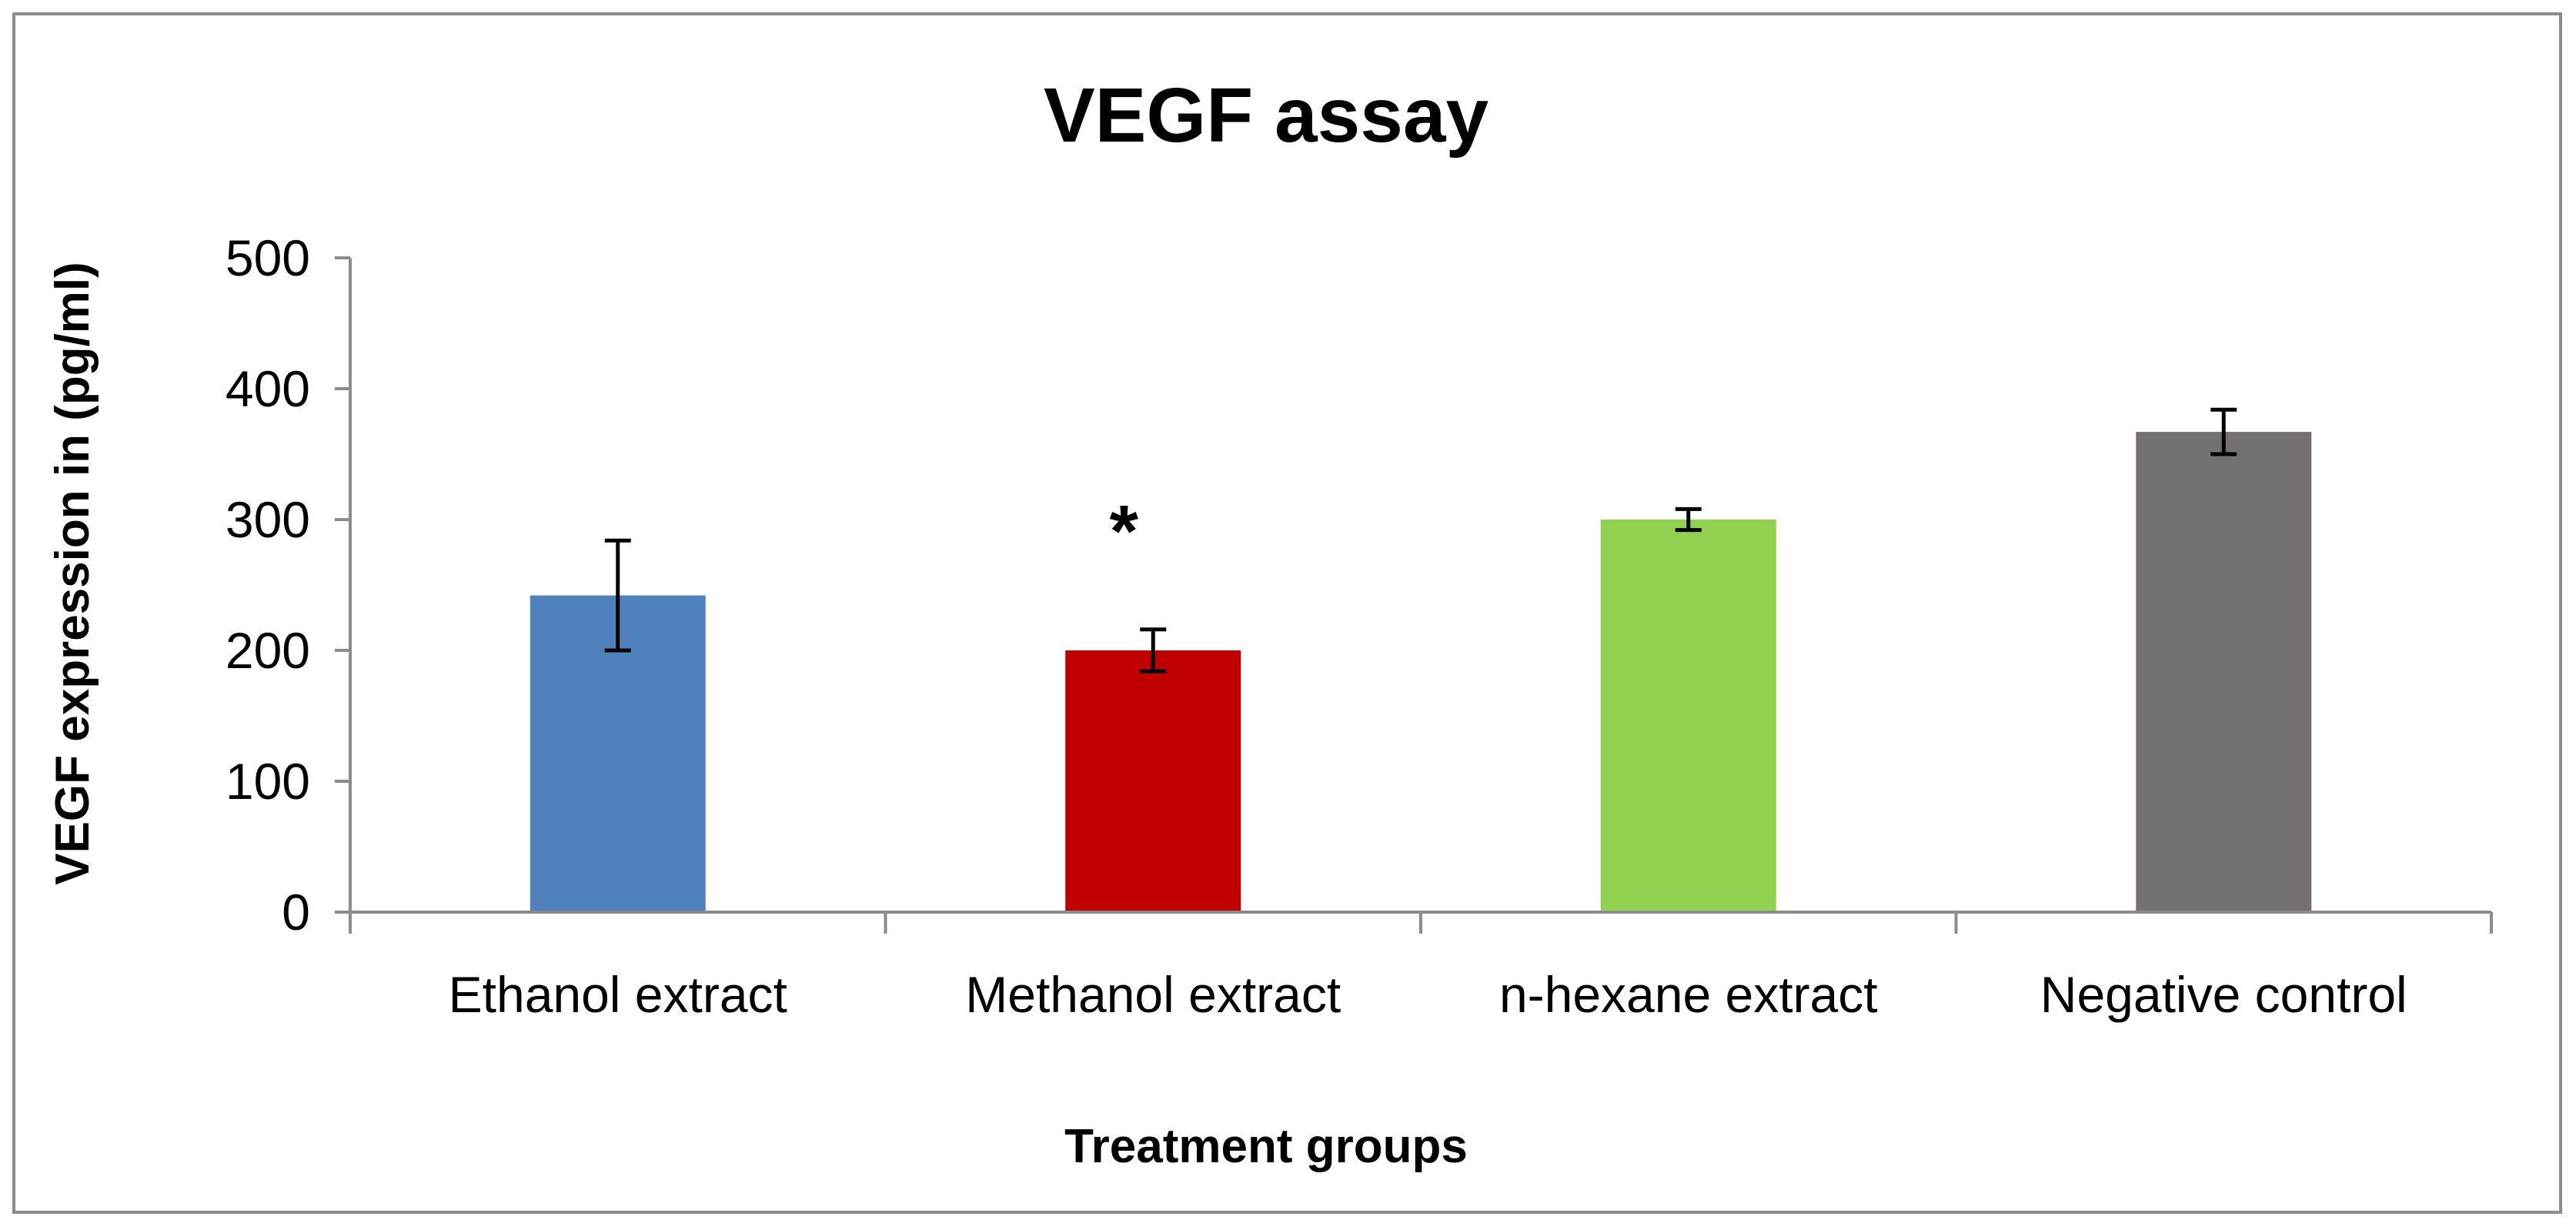 The image size is (2576, 1230). Describe the element at coordinates (1266, 115) in the screenshot. I see `chart-title: VEGF assay` at that location.